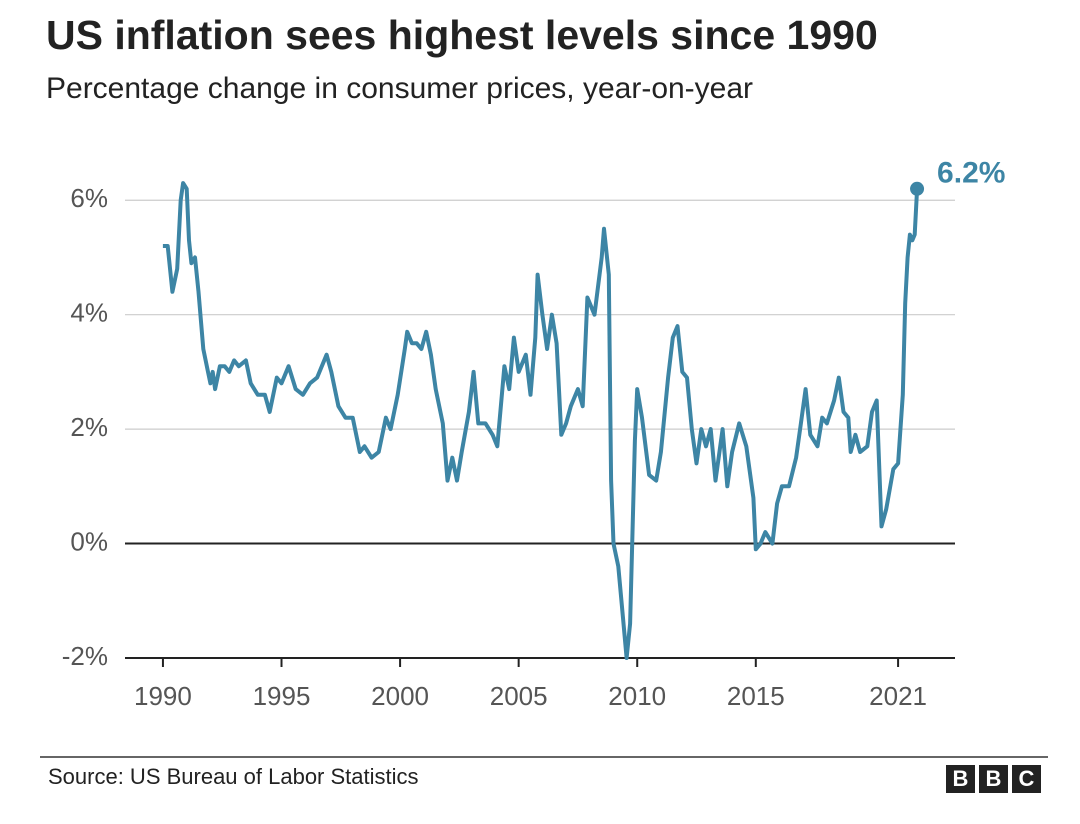 This screenshot has width=1080, height=824. Describe the element at coordinates (233, 776) in the screenshot. I see `source: Source: US Bureau of Labor Statistics` at that location.